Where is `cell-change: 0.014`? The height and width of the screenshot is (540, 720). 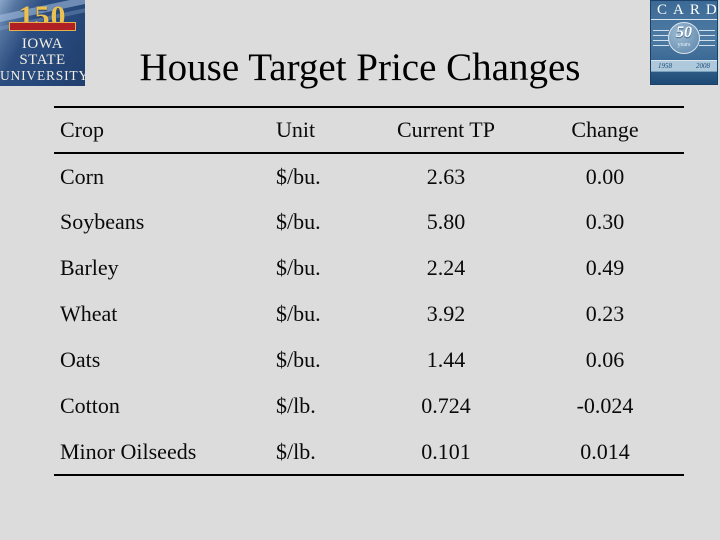 cell-change: 0.014 is located at coordinates (605, 451).